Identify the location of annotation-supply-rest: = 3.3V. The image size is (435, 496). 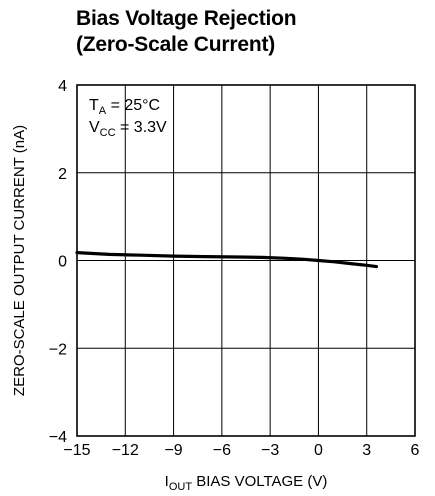
(141, 127).